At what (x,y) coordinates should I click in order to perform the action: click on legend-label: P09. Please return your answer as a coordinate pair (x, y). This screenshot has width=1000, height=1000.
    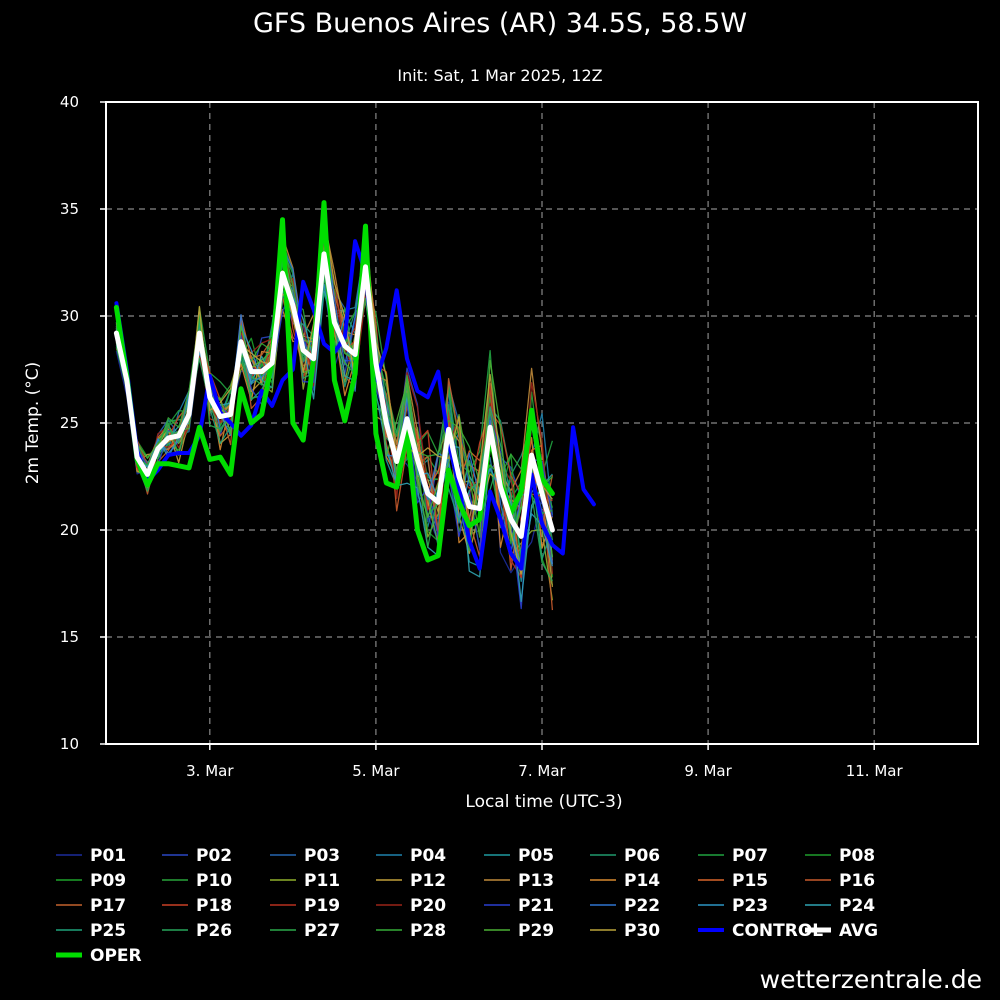
    Looking at the image, I should click on (108, 881).